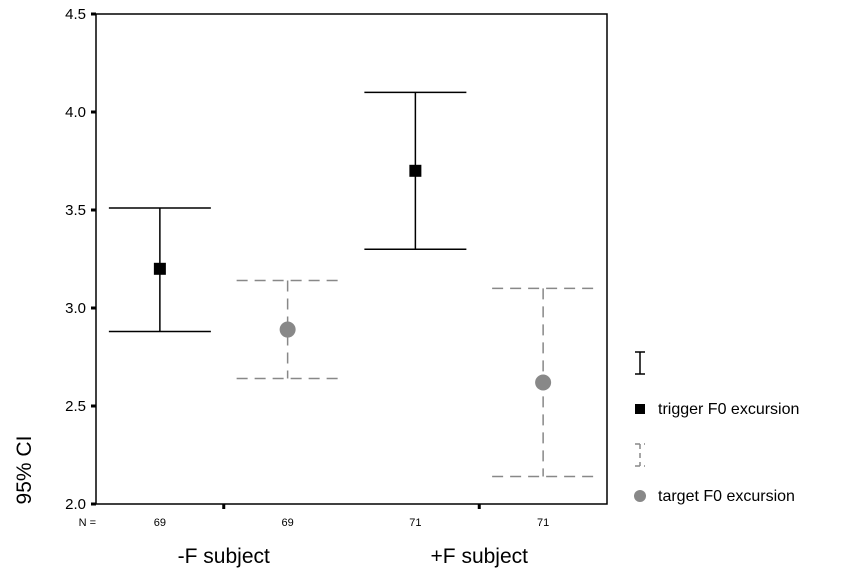 The image size is (846, 573). I want to click on legend-marker-square, so click(640, 409).